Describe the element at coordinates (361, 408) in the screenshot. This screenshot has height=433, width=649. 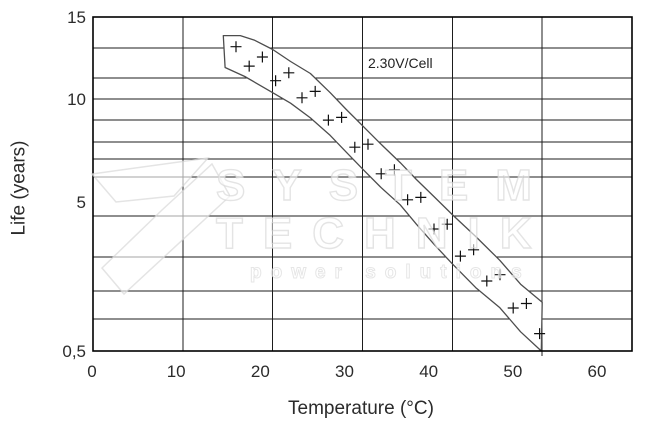
I see `x-axis-title: Temperature (°C)` at that location.